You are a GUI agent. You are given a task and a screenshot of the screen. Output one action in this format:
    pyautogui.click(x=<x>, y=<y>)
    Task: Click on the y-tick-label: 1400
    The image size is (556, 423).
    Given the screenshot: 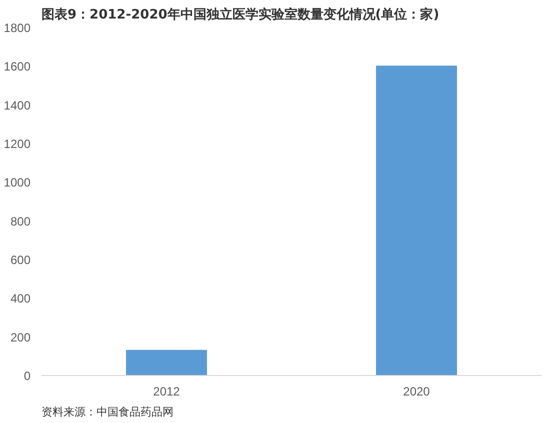 What is the action you would take?
    pyautogui.click(x=17, y=105)
    